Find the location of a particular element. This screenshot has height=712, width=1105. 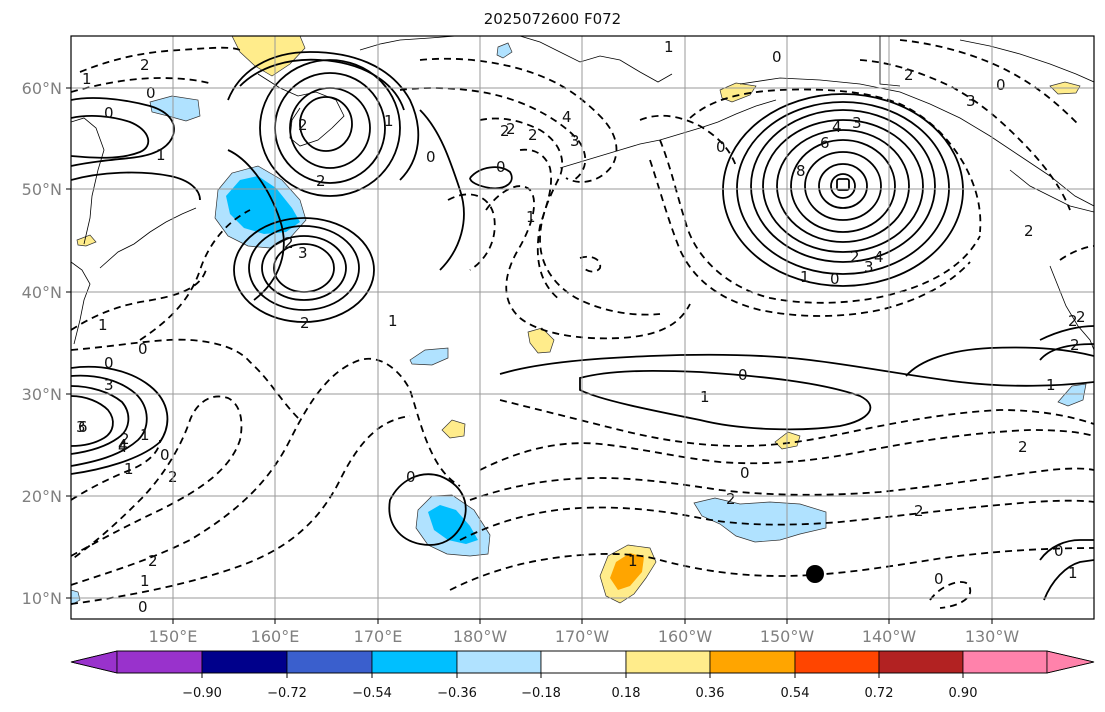

colorbar-ticks is located at coordinates (582, 675).